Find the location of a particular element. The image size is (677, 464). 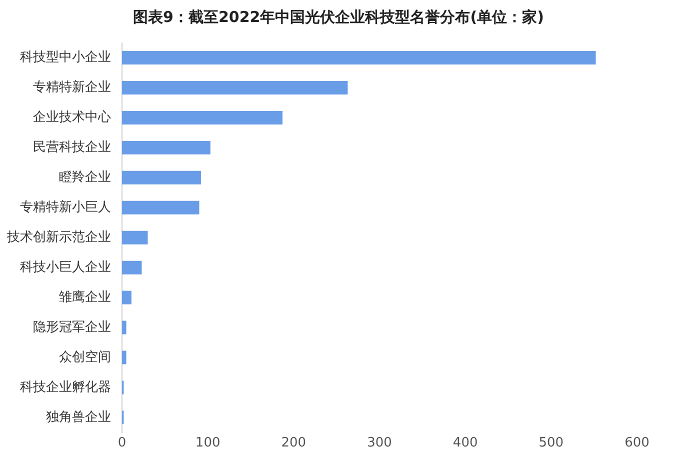

x-tick-label: 100 is located at coordinates (207, 443).